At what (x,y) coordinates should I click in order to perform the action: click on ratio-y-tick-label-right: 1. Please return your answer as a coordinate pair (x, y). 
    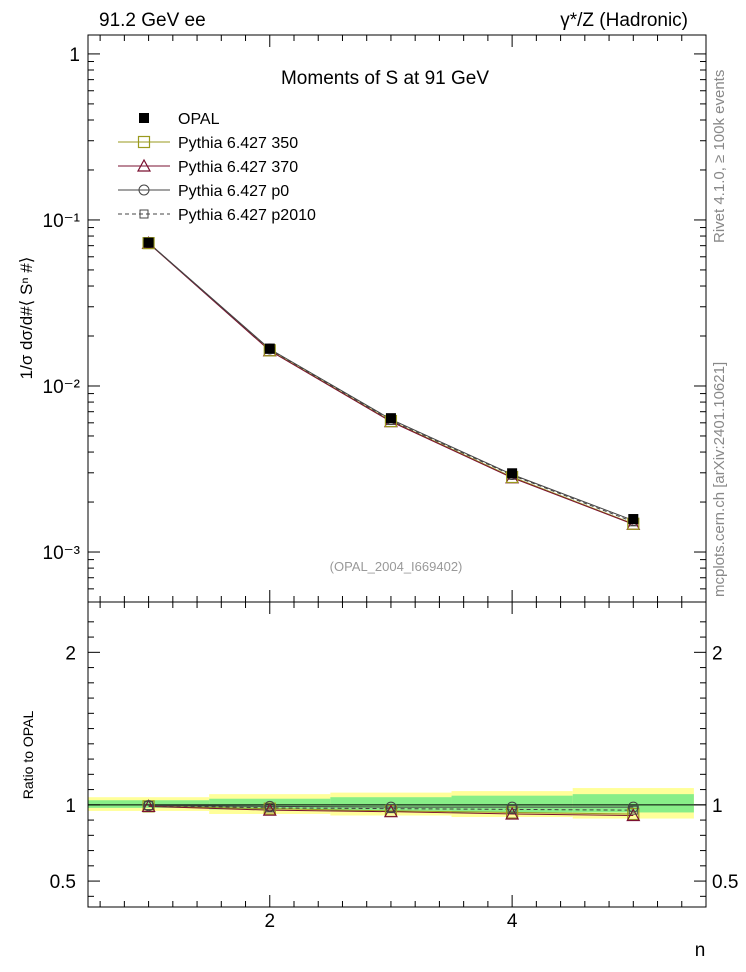
    Looking at the image, I should click on (717, 806).